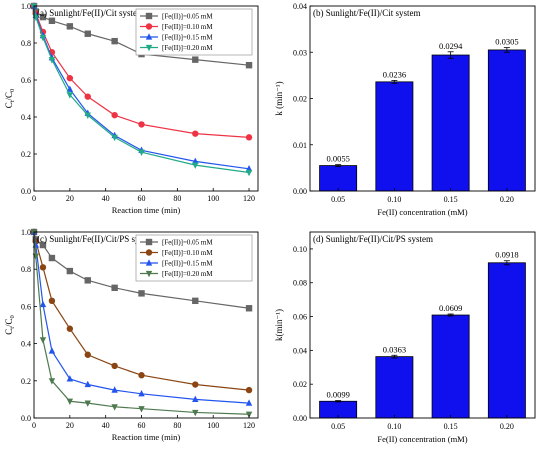 The height and width of the screenshot is (451, 550). Describe the element at coordinates (373, 239) in the screenshot. I see `panel-title: (d) Sunlight/Fe(II)/Cit/PS system` at that location.